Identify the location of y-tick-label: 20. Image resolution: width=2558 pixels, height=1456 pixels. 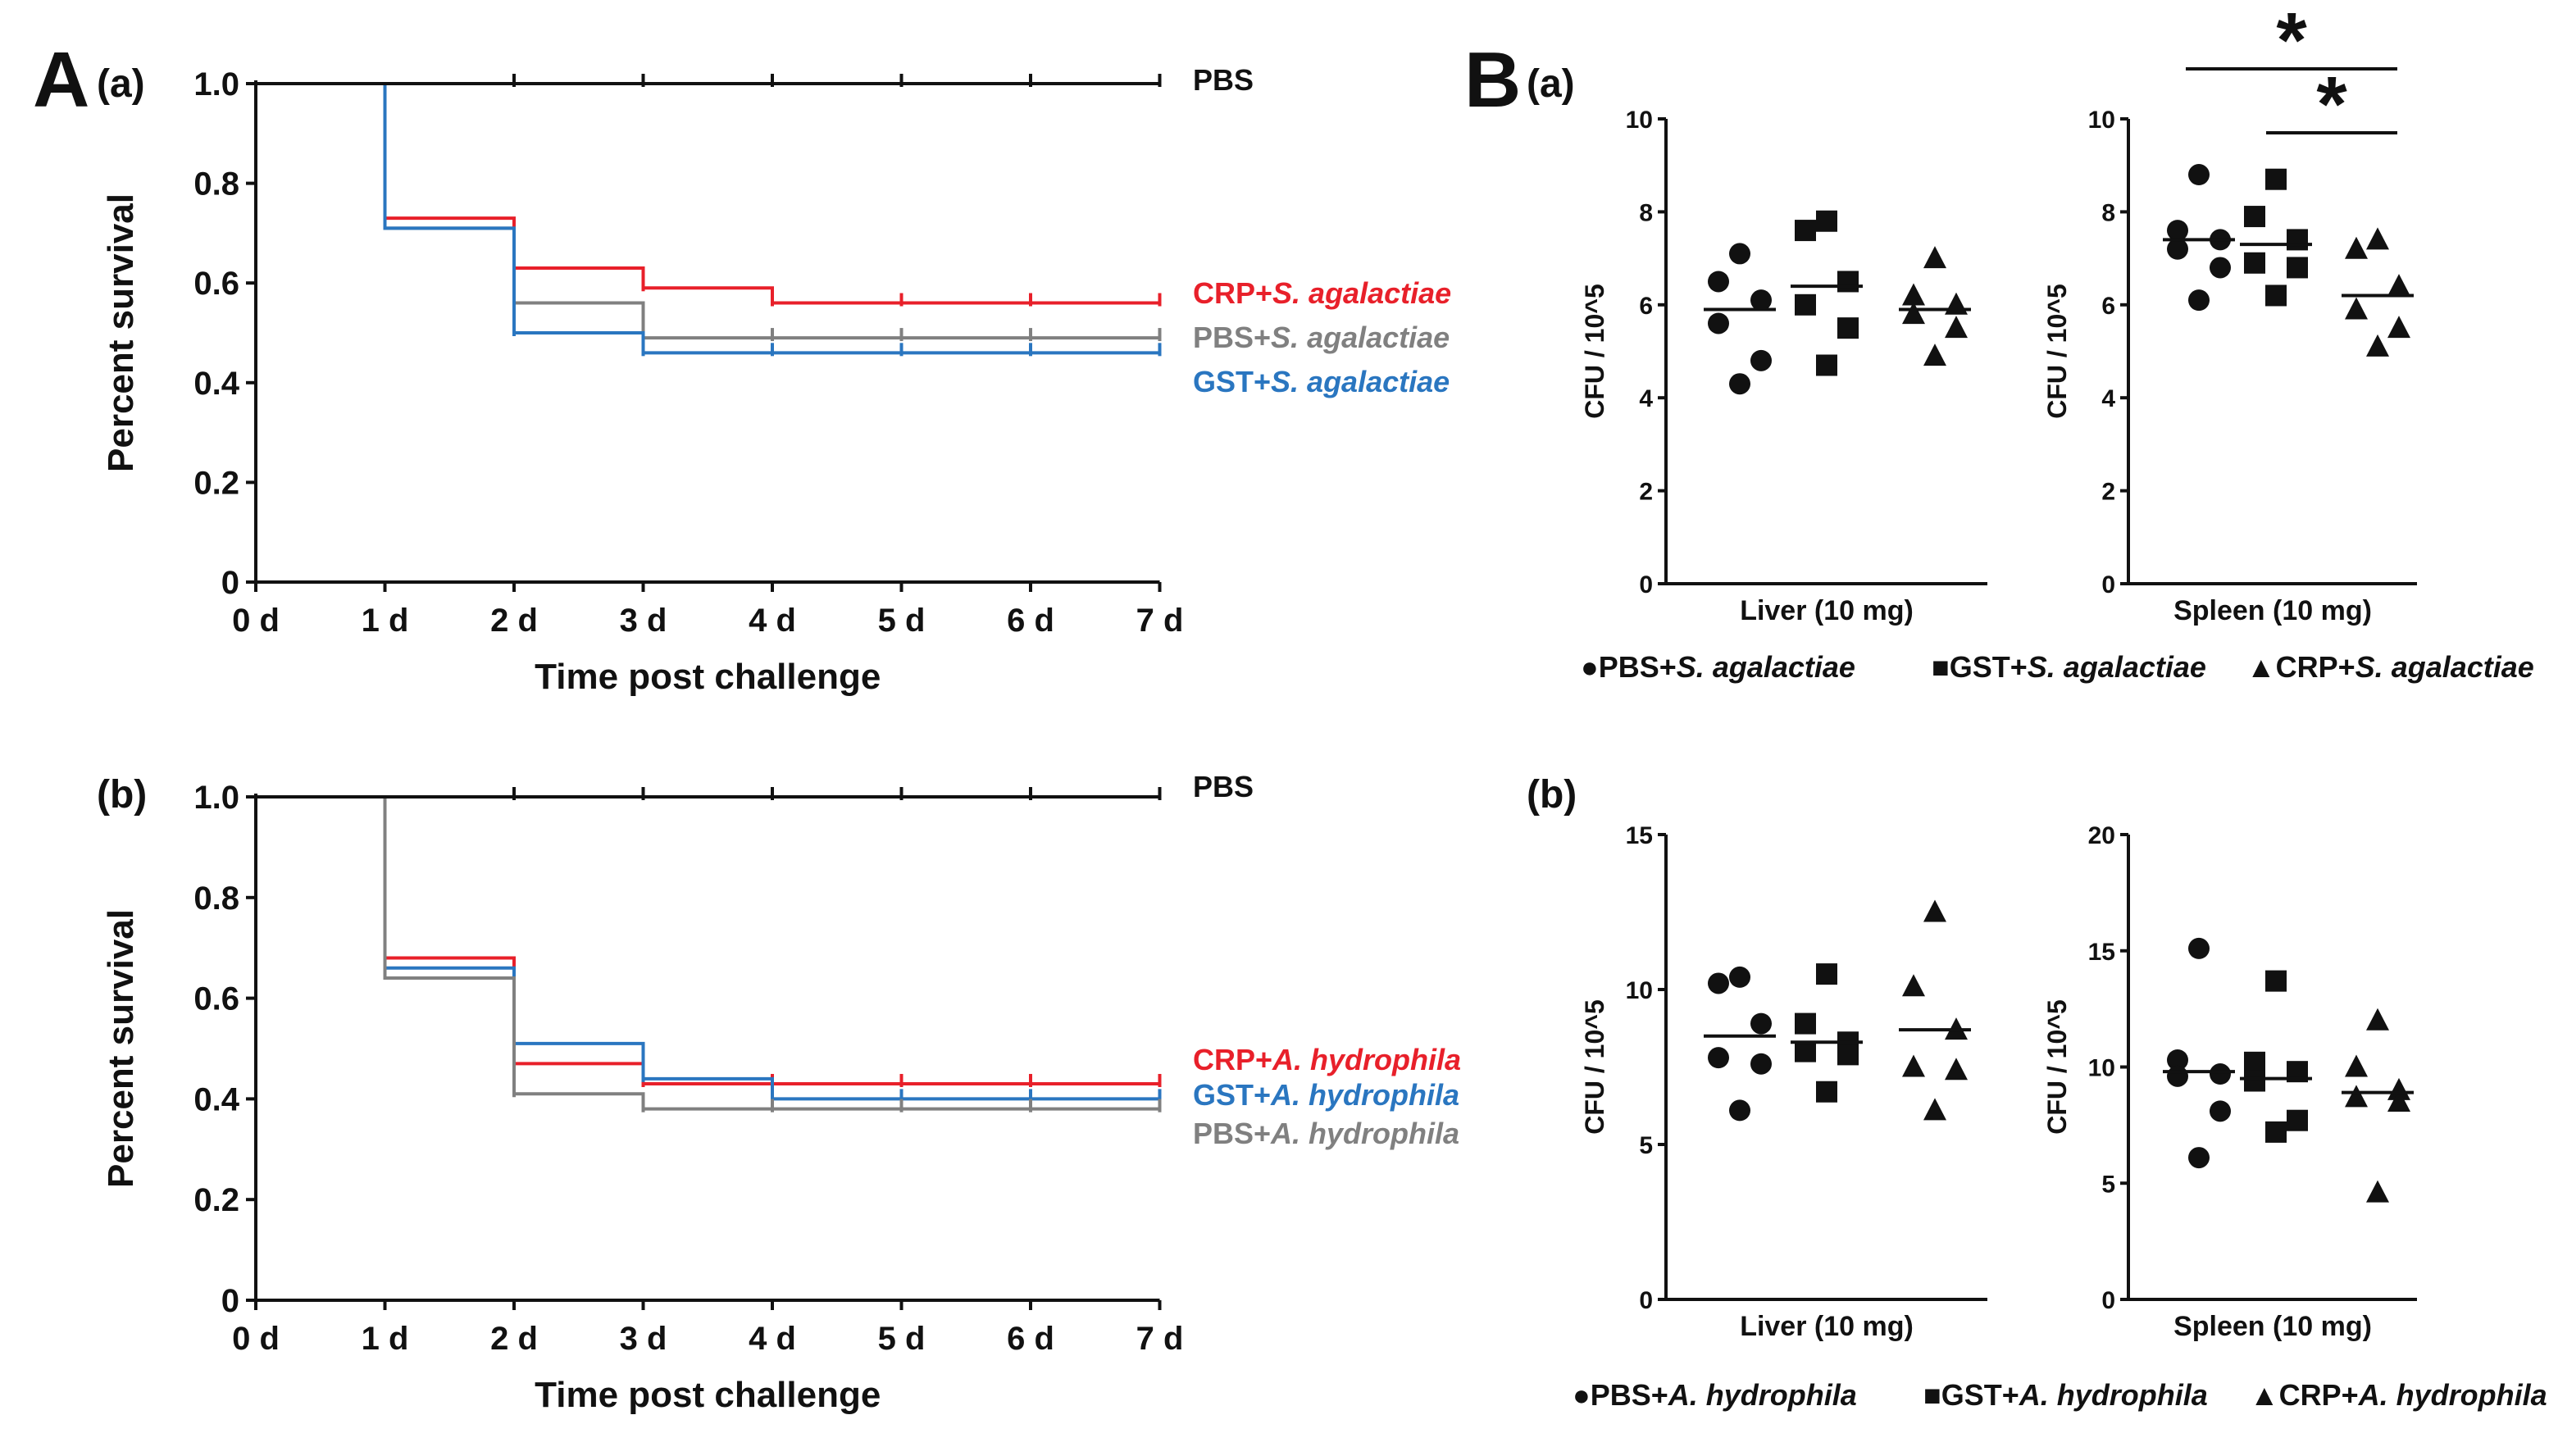
(2101, 835).